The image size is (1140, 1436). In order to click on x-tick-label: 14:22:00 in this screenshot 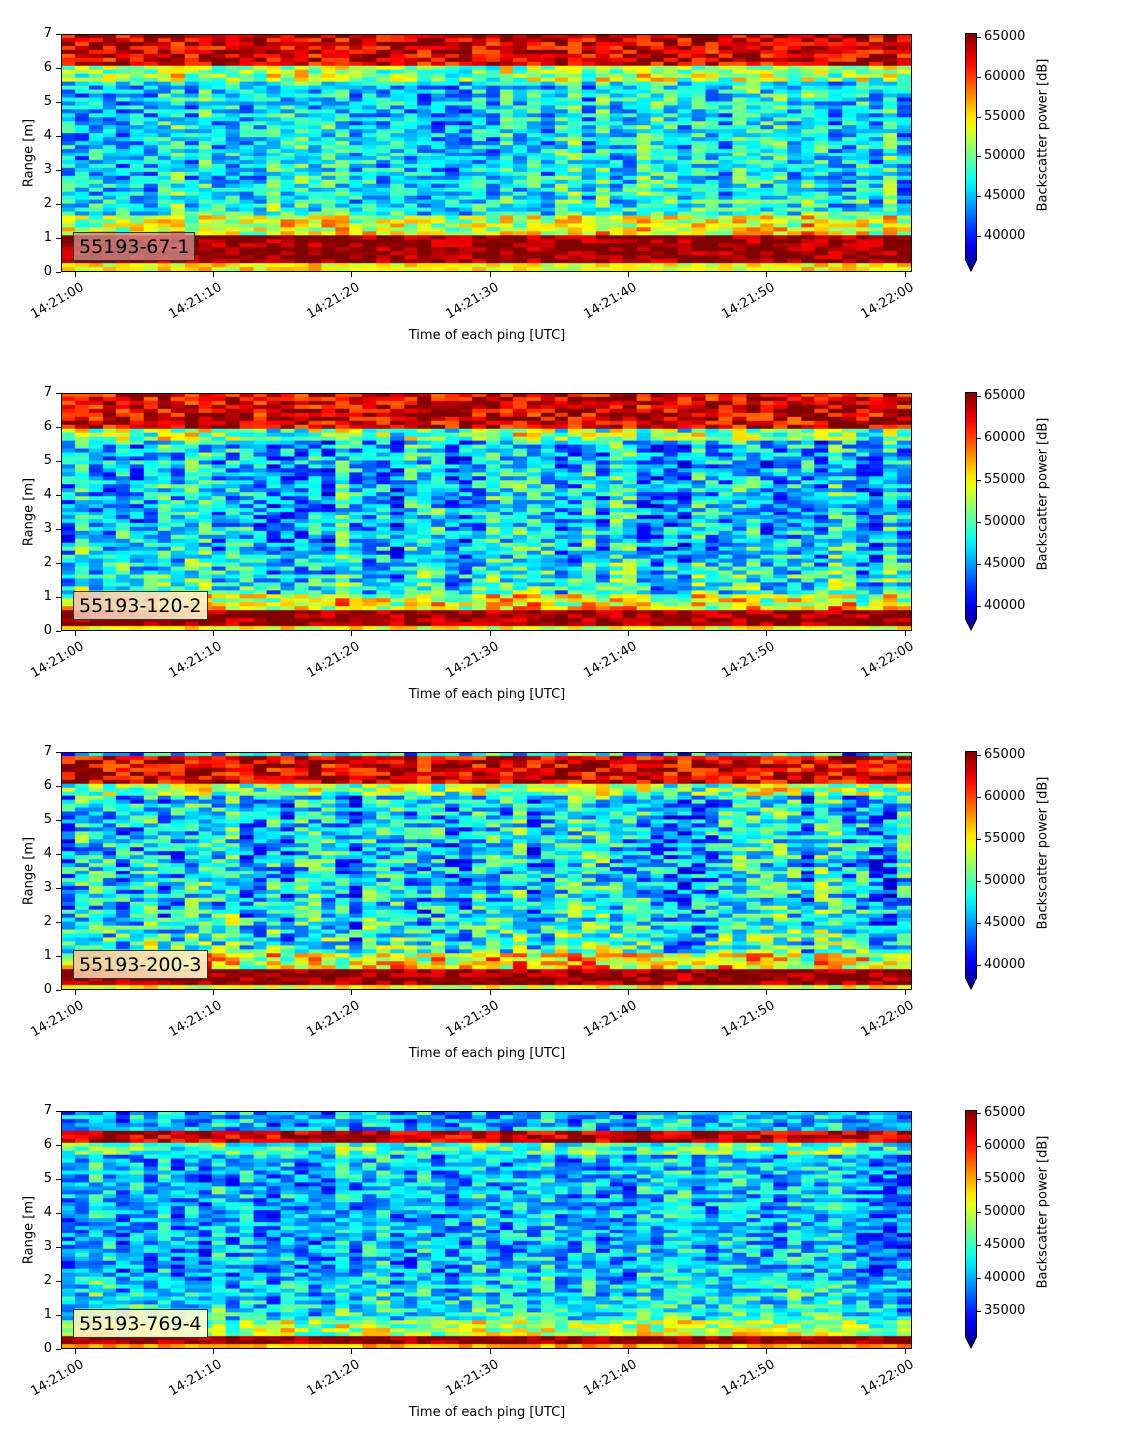, I will do `click(887, 1378)`.